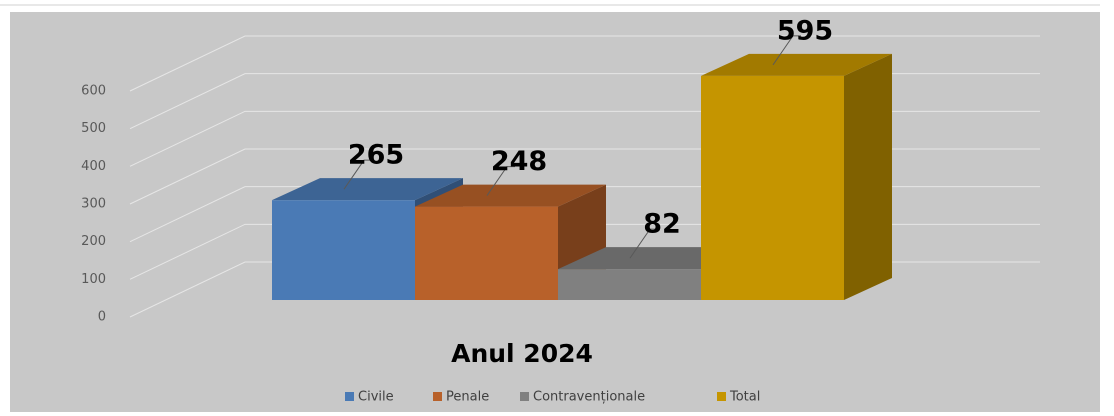  What do you see at coordinates (93, 279) in the screenshot?
I see `y-tick-label: 100` at bounding box center [93, 279].